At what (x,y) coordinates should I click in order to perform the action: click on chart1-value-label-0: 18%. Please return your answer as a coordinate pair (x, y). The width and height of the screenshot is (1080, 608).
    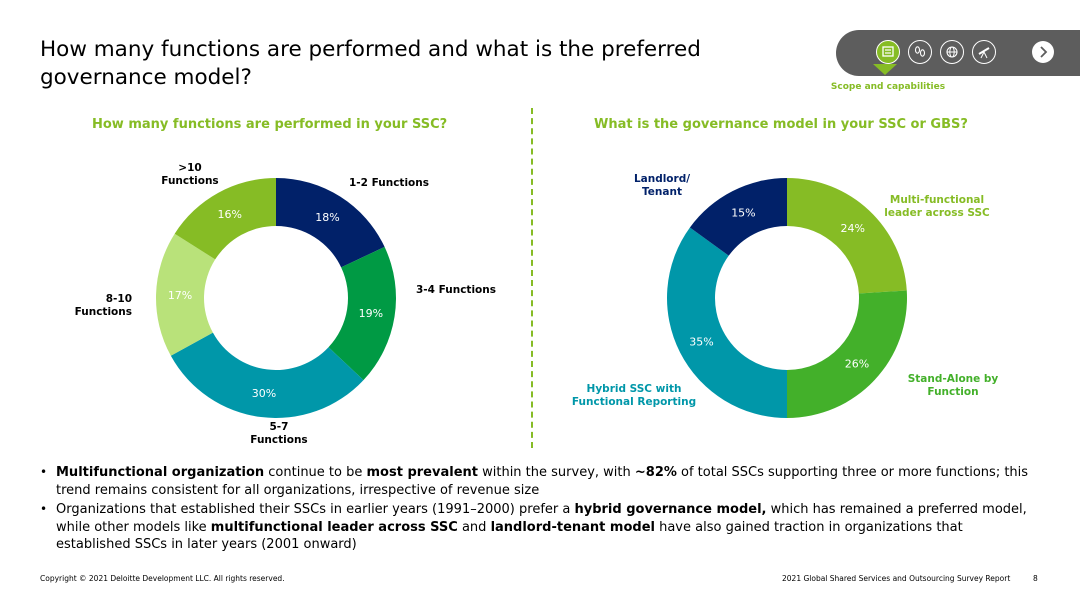
    Looking at the image, I should click on (327, 217).